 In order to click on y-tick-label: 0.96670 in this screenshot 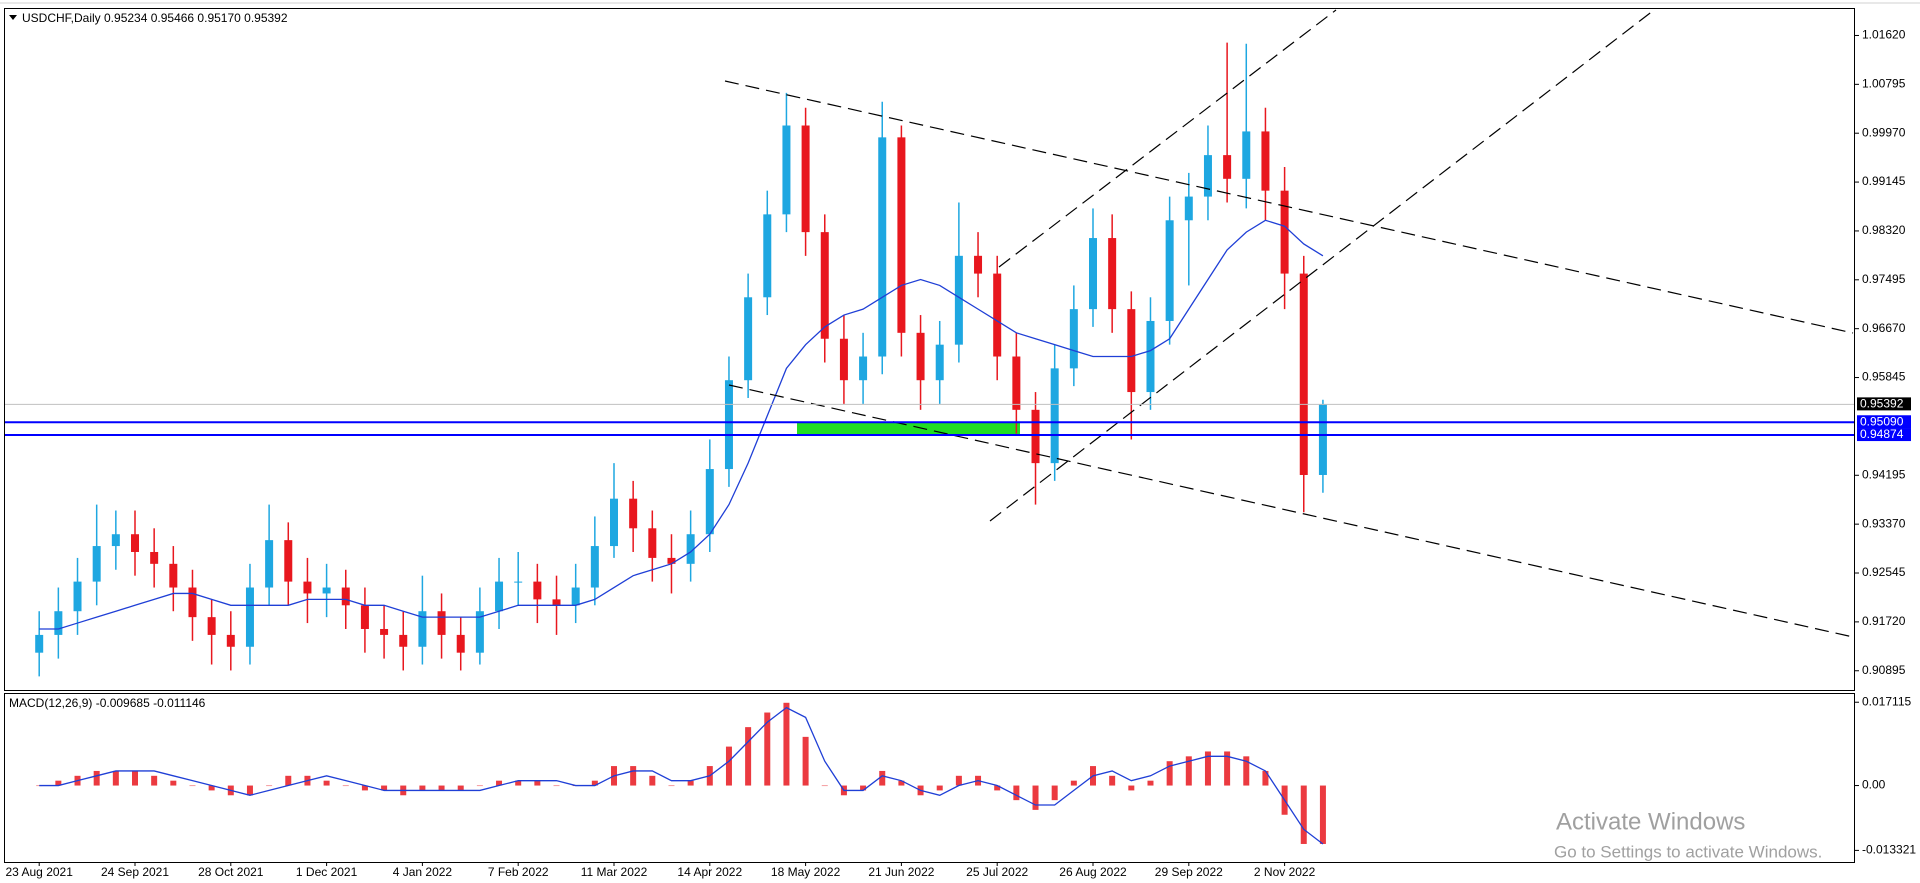, I will do `click(1884, 328)`.